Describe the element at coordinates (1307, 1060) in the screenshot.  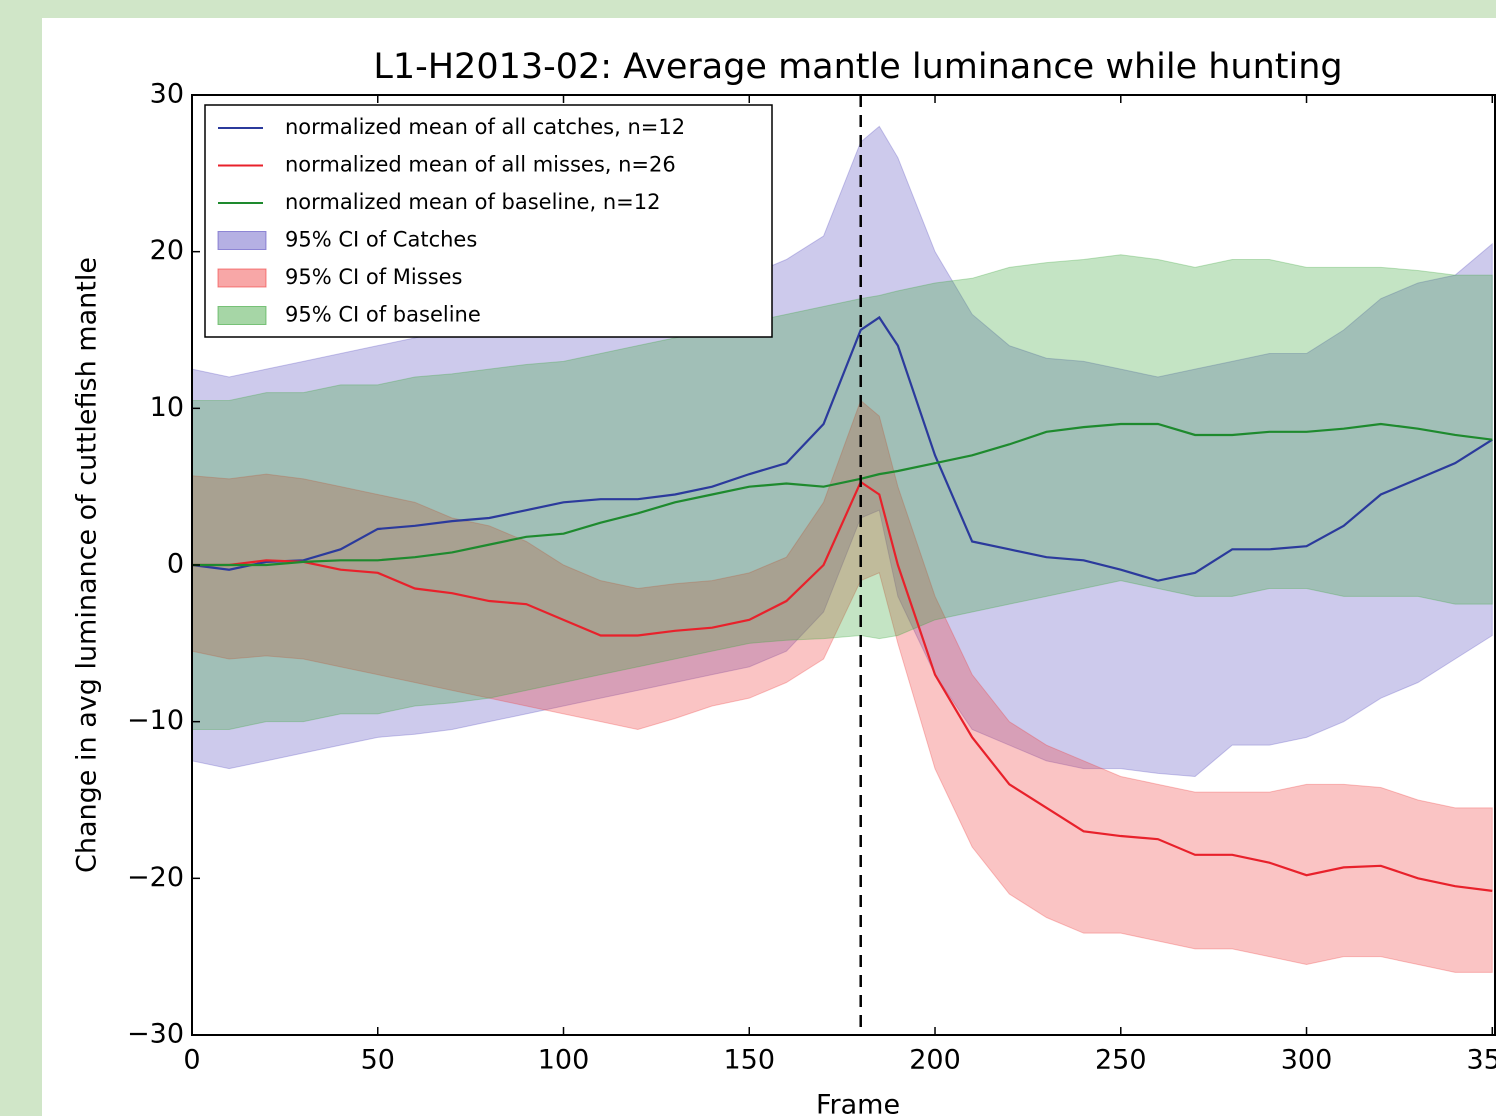
I see `x-tick-label: 300` at that location.